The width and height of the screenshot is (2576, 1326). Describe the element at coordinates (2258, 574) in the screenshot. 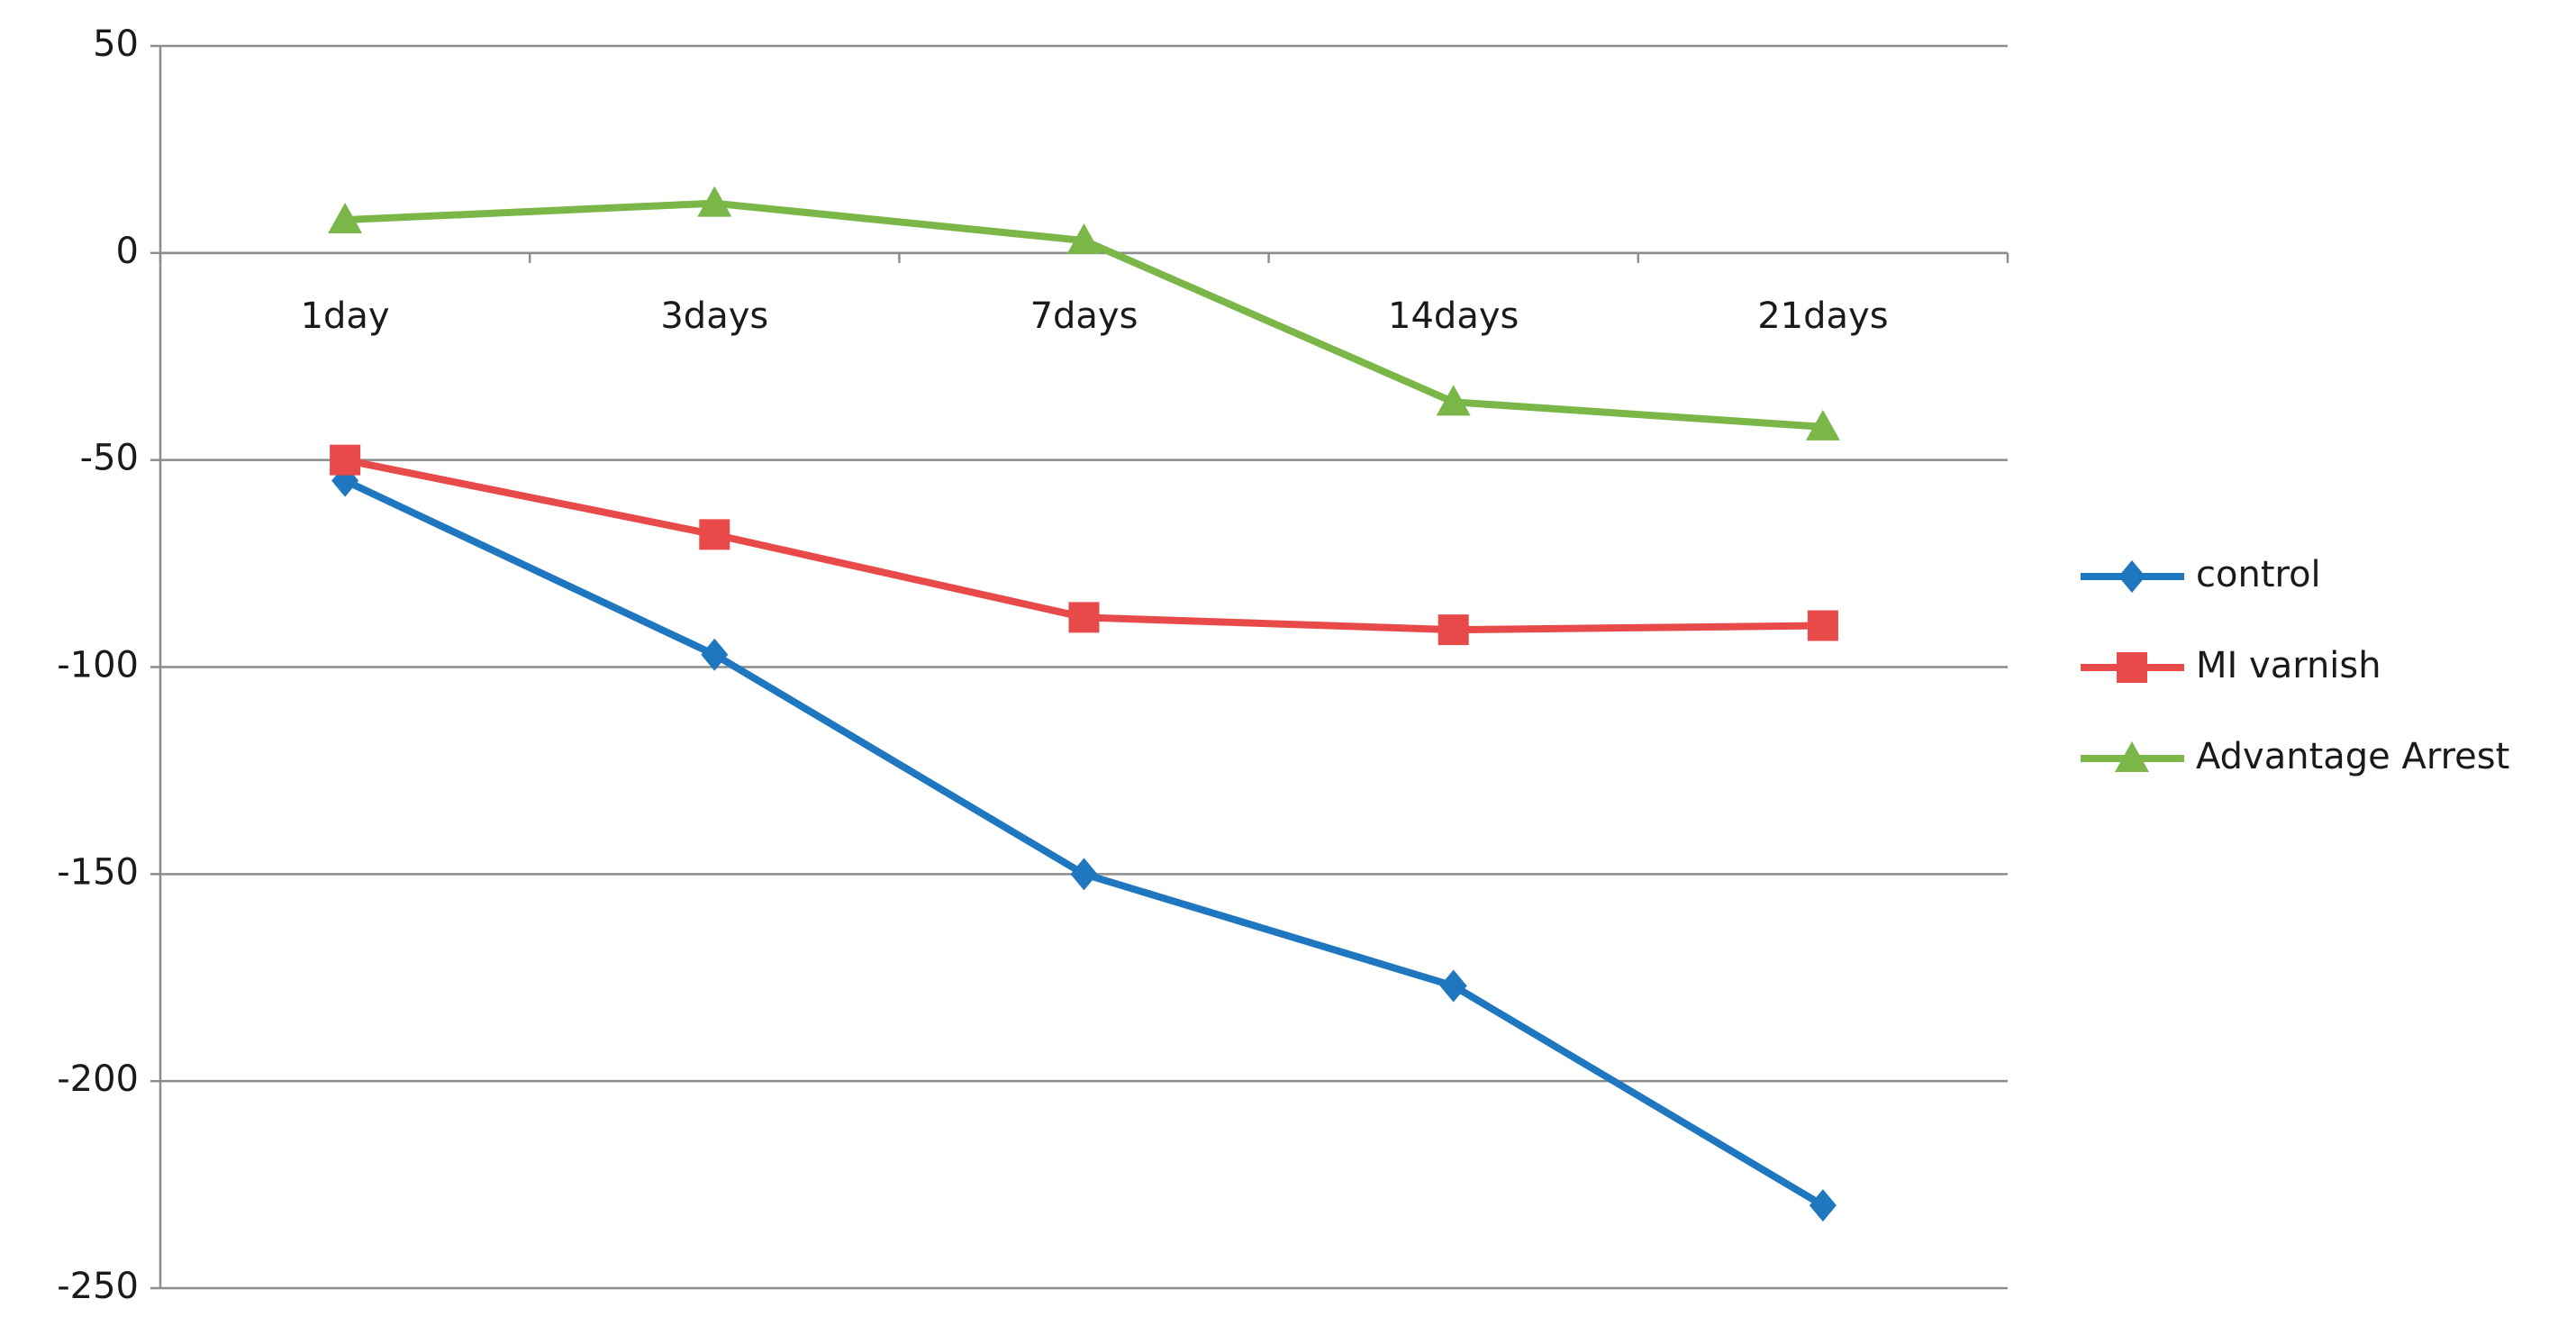

I see `legend-label: control` at that location.